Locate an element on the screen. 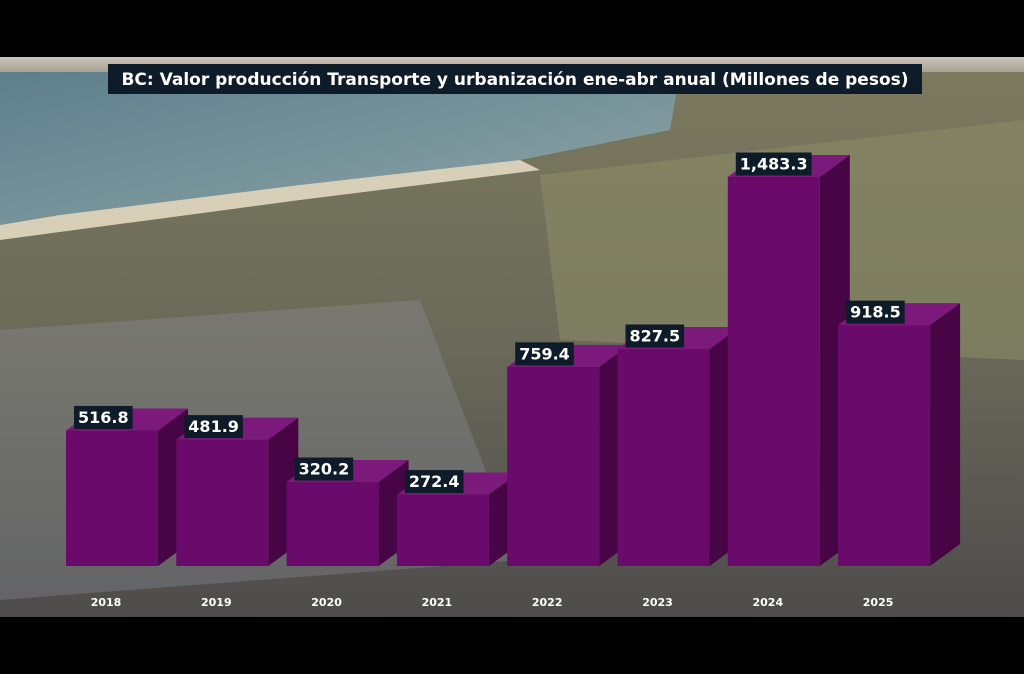 The height and width of the screenshot is (674, 1024). value-label: 918.5 is located at coordinates (875, 312).